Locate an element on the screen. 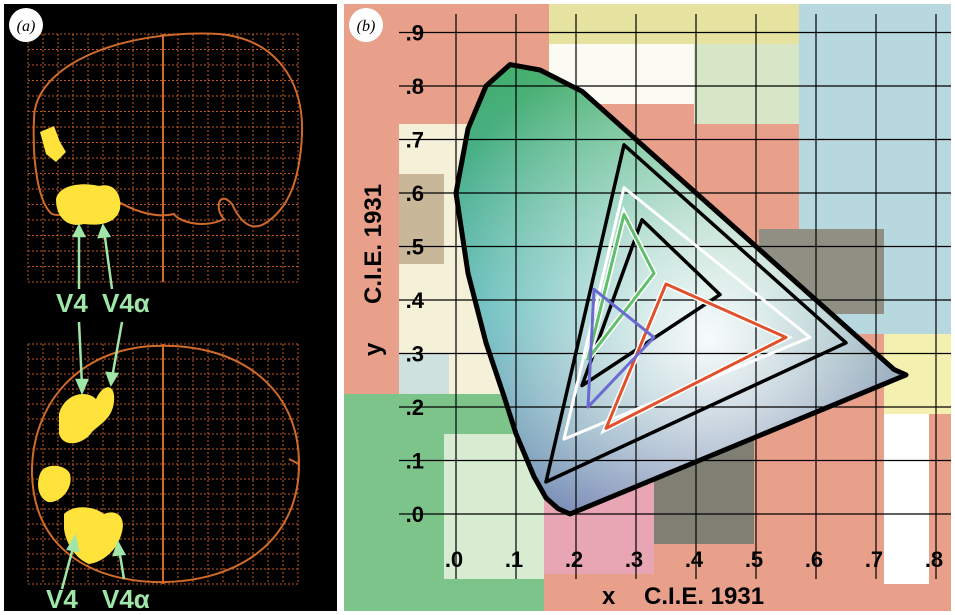 The height and width of the screenshot is (615, 955). sagittal-blob-v4 is located at coordinates (88, 204).